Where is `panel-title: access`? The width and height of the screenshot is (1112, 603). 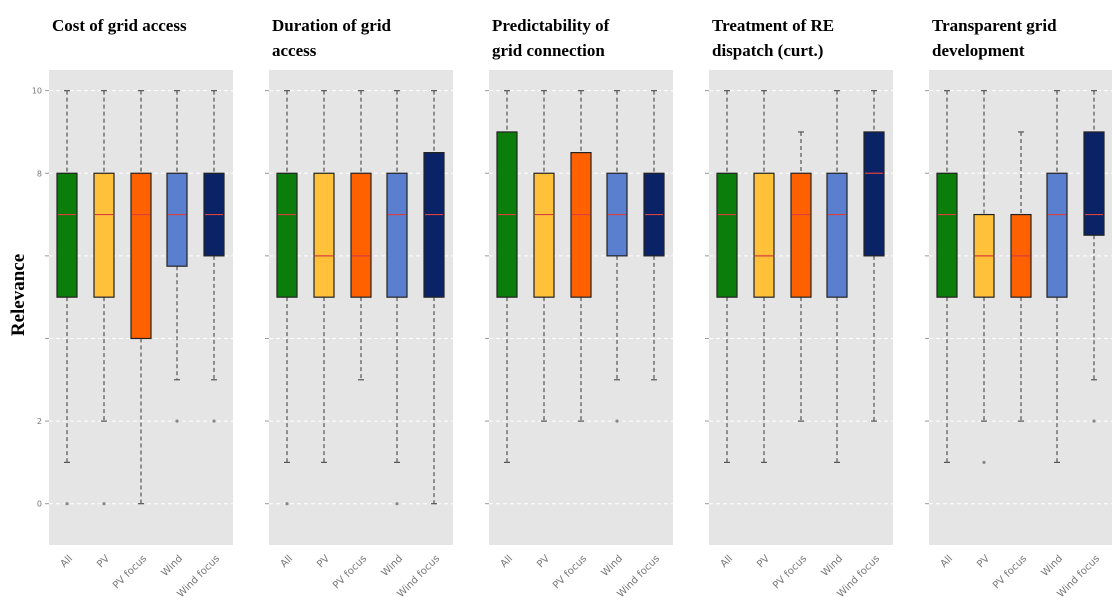 panel-title: access is located at coordinates (294, 50).